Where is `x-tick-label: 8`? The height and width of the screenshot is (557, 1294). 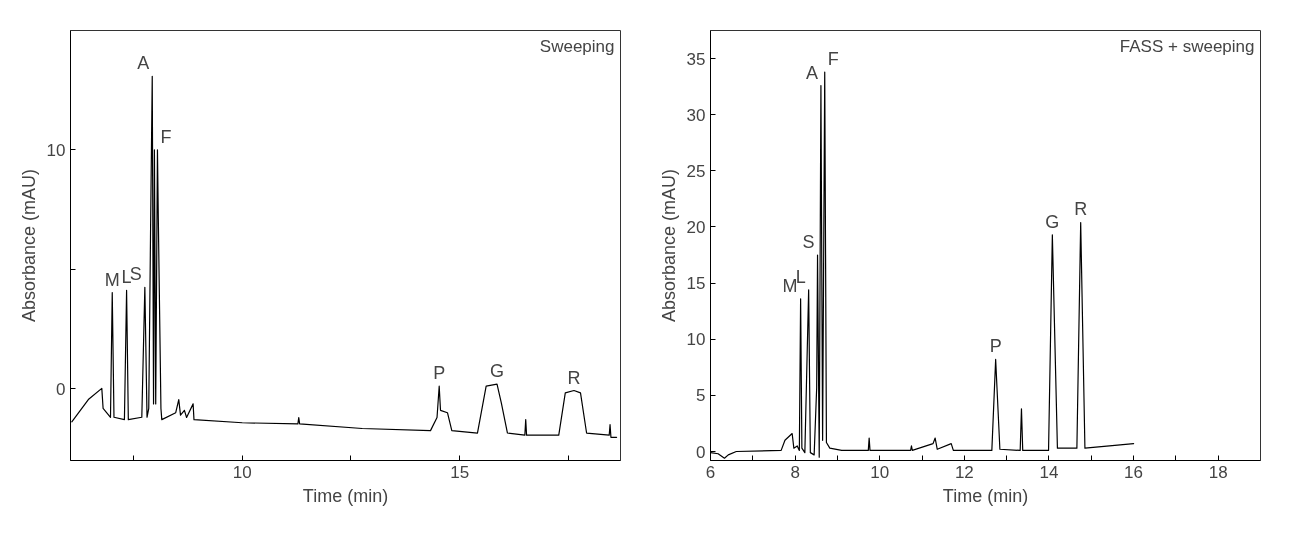 x-tick-label: 8 is located at coordinates (795, 472).